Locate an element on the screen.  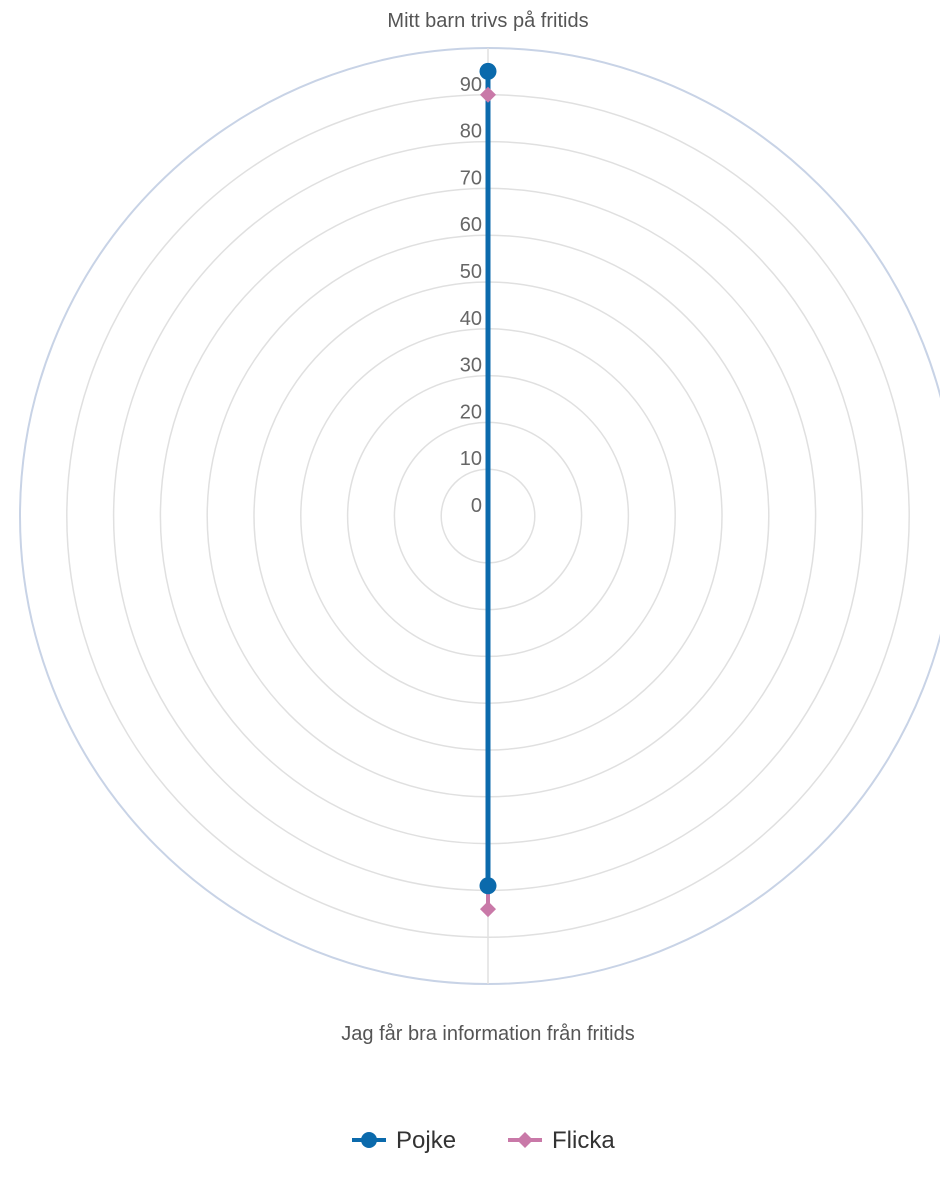
legend-marker-pojke is located at coordinates (369, 1140).